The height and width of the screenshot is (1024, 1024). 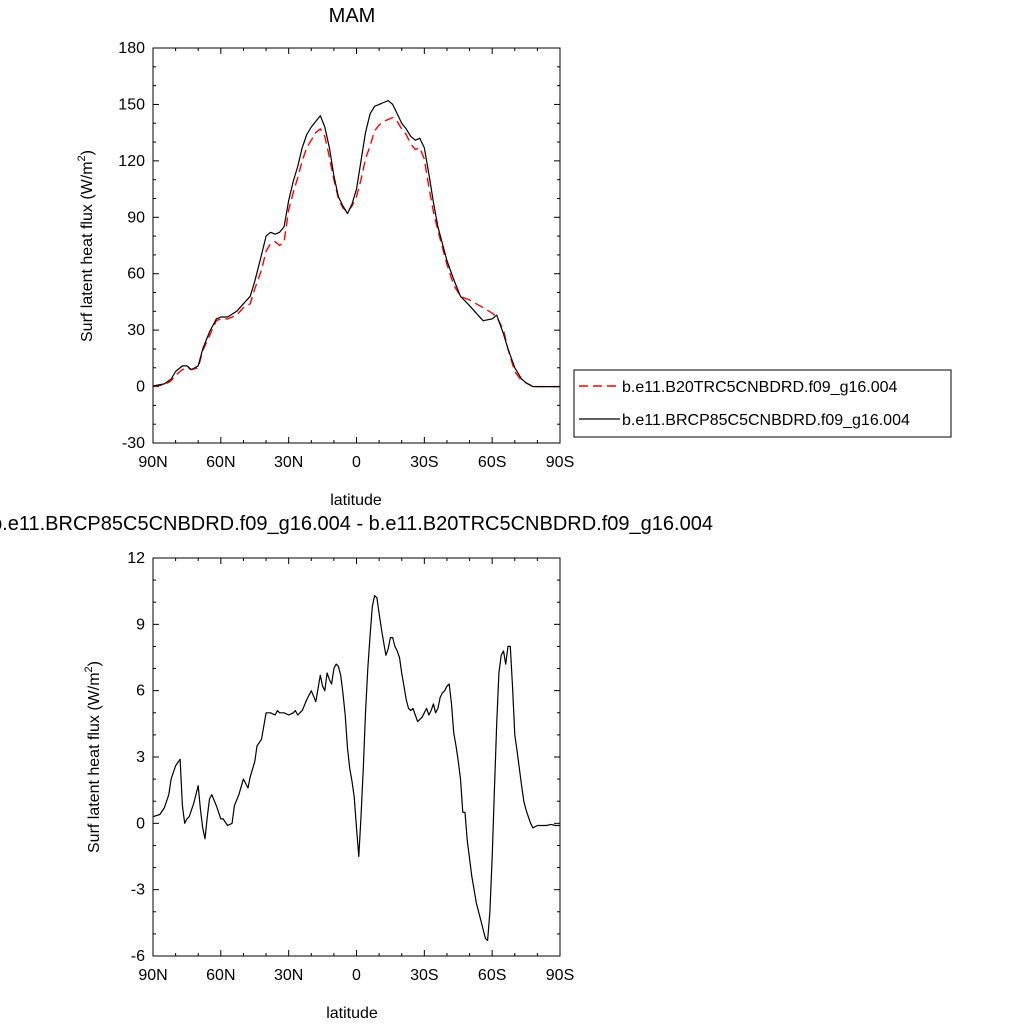 I want to click on chart-bottom-xtick-label: 60N, so click(x=220, y=975).